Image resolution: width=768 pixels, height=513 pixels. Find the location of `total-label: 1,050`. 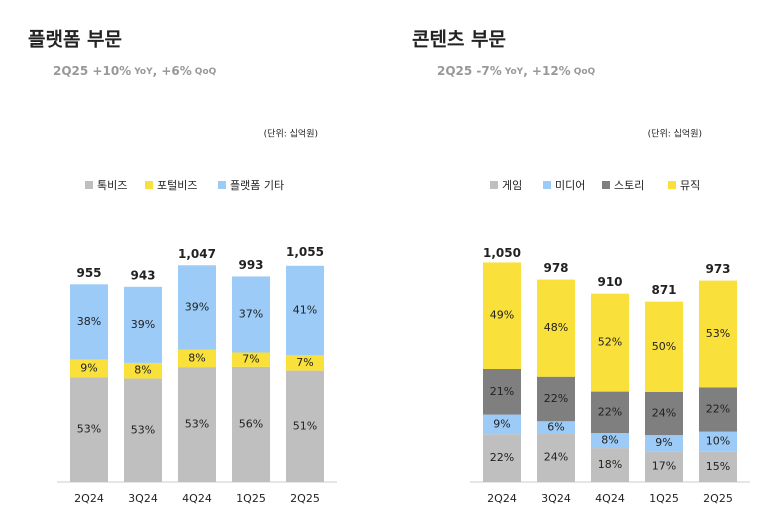

total-label: 1,050 is located at coordinates (502, 253).